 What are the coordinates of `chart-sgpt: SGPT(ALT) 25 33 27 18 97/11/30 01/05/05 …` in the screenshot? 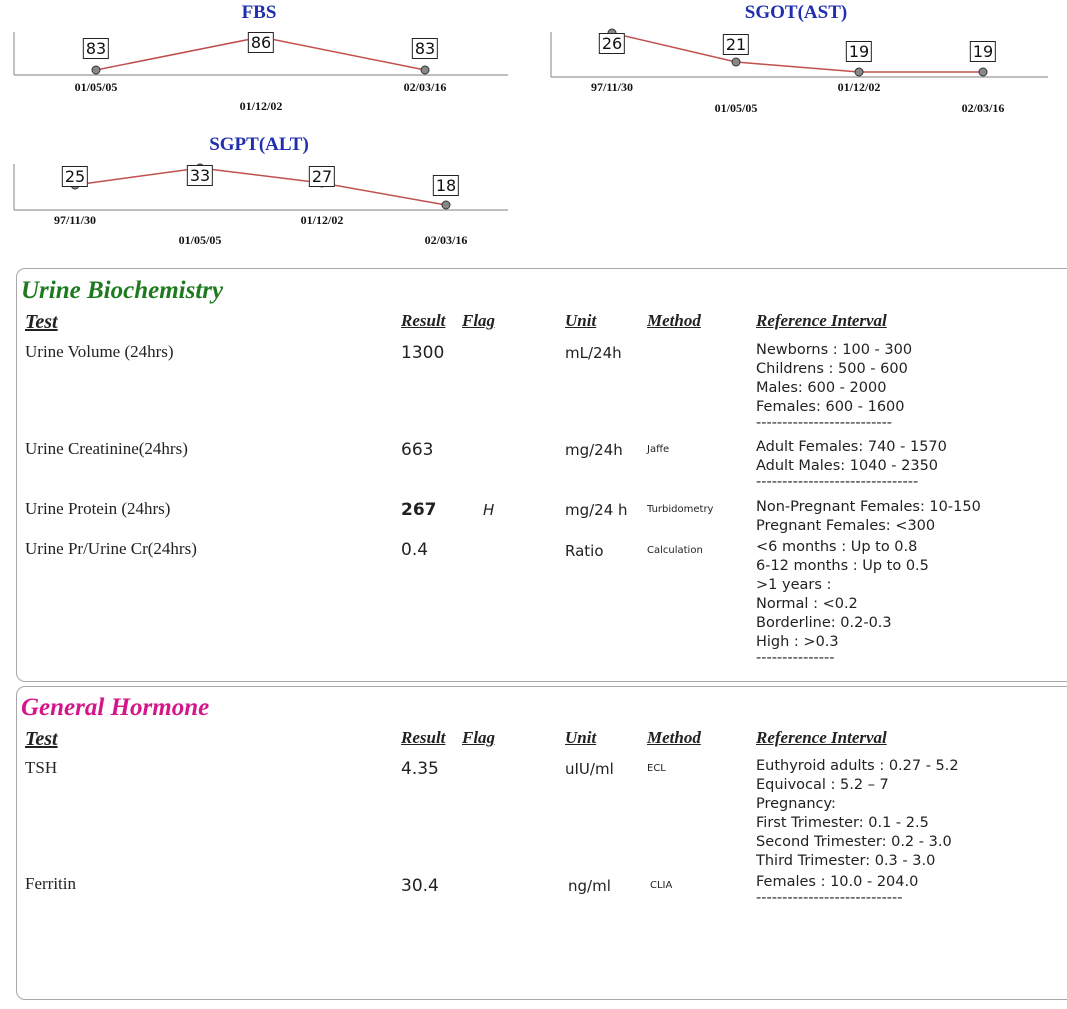 It's located at (260, 192).